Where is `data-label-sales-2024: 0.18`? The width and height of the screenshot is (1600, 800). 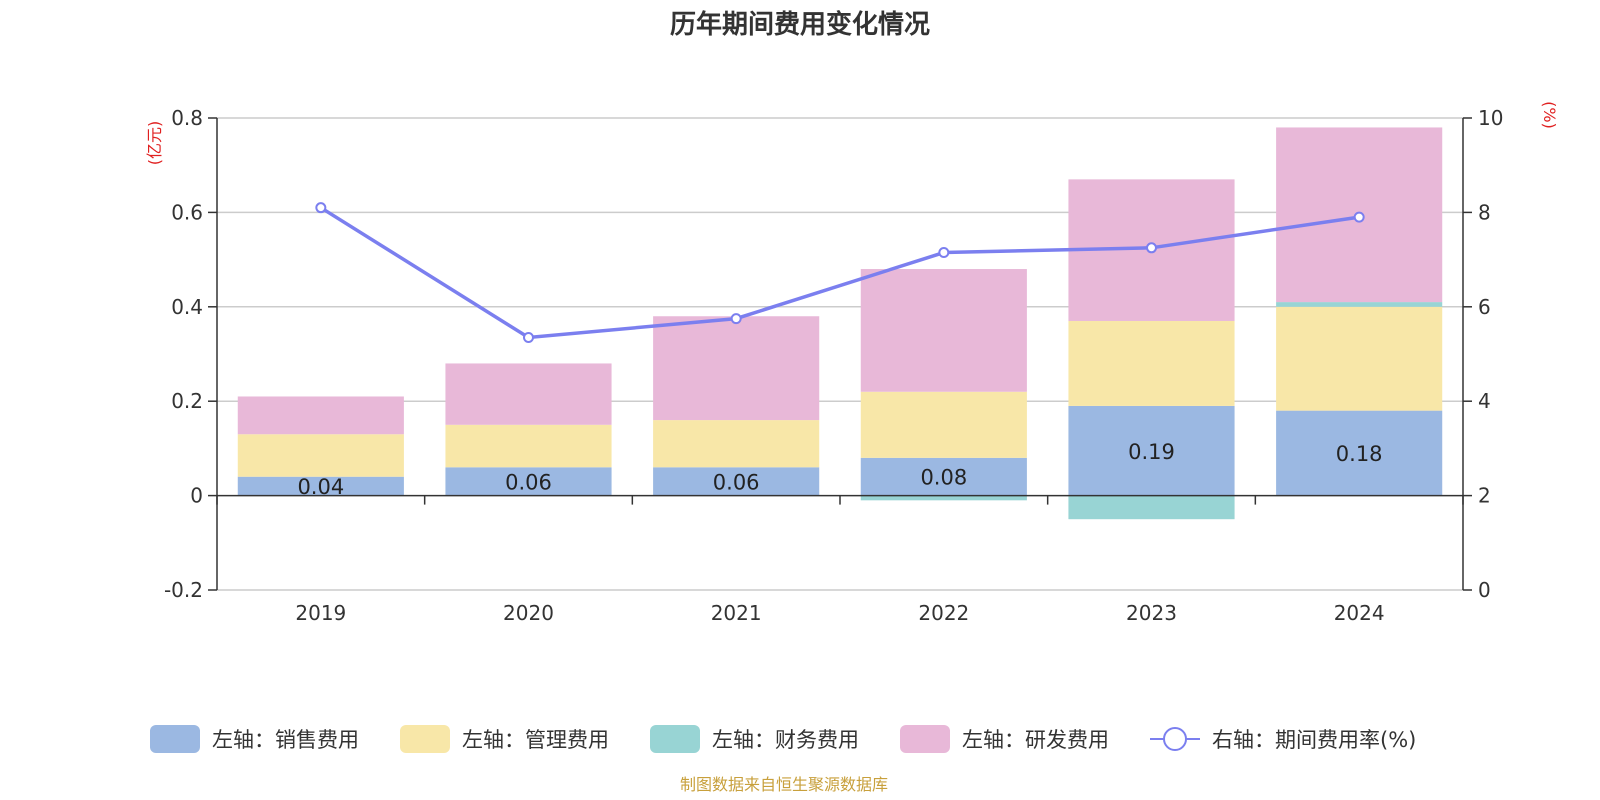
data-label-sales-2024: 0.18 is located at coordinates (1359, 454).